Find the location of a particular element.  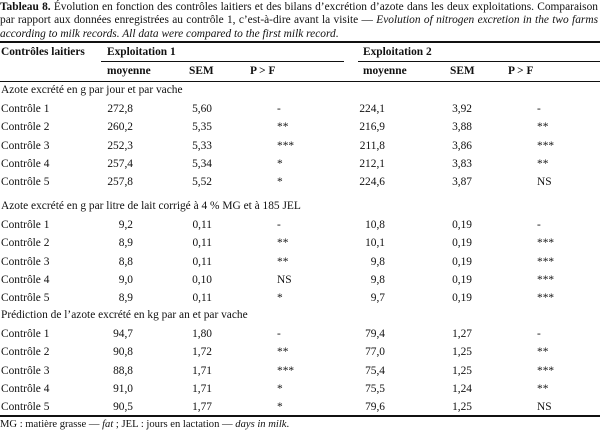

farm2-mean-cell: 75,5 is located at coordinates (375, 388).